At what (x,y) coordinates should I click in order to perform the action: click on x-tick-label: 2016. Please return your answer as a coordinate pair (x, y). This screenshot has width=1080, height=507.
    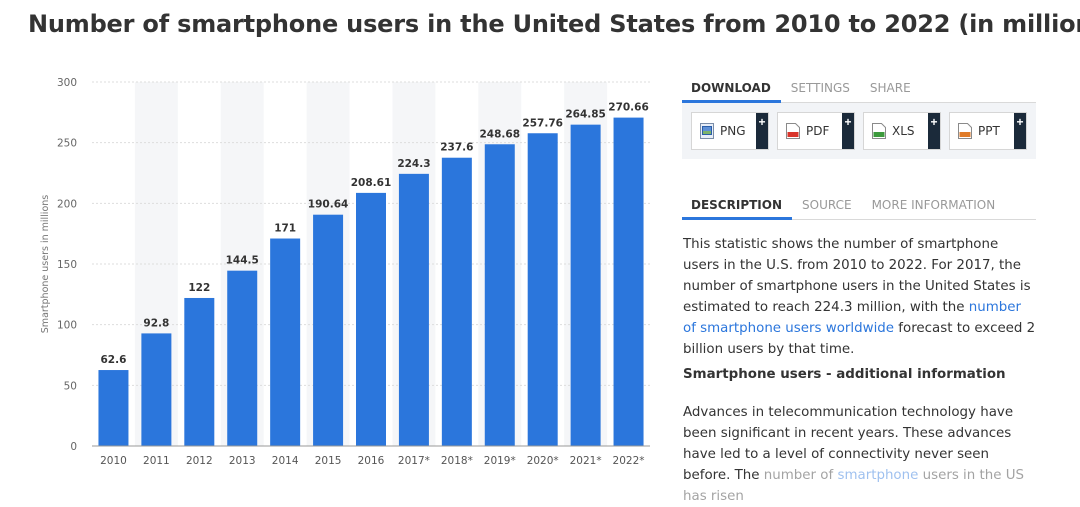
    Looking at the image, I should click on (371, 461).